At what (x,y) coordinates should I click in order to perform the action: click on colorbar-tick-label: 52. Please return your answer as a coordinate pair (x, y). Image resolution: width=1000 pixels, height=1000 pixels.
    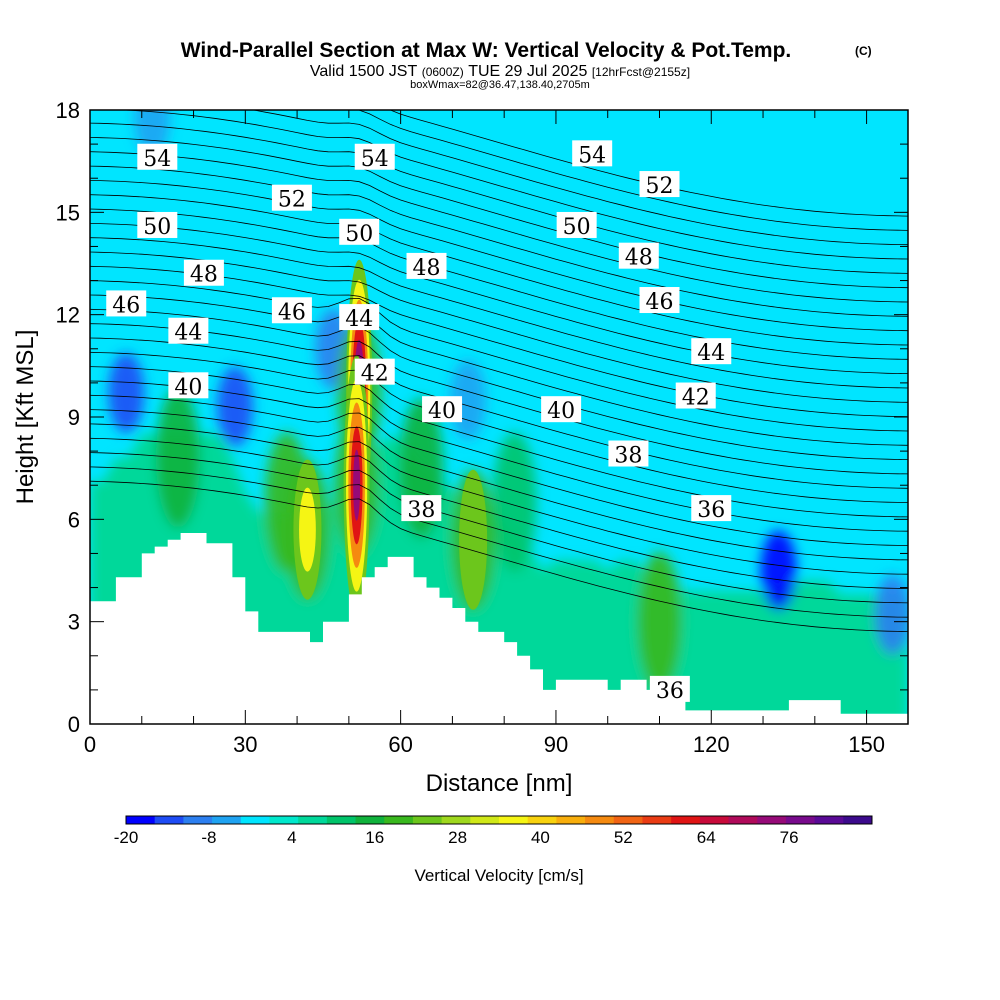
    Looking at the image, I should click on (623, 837).